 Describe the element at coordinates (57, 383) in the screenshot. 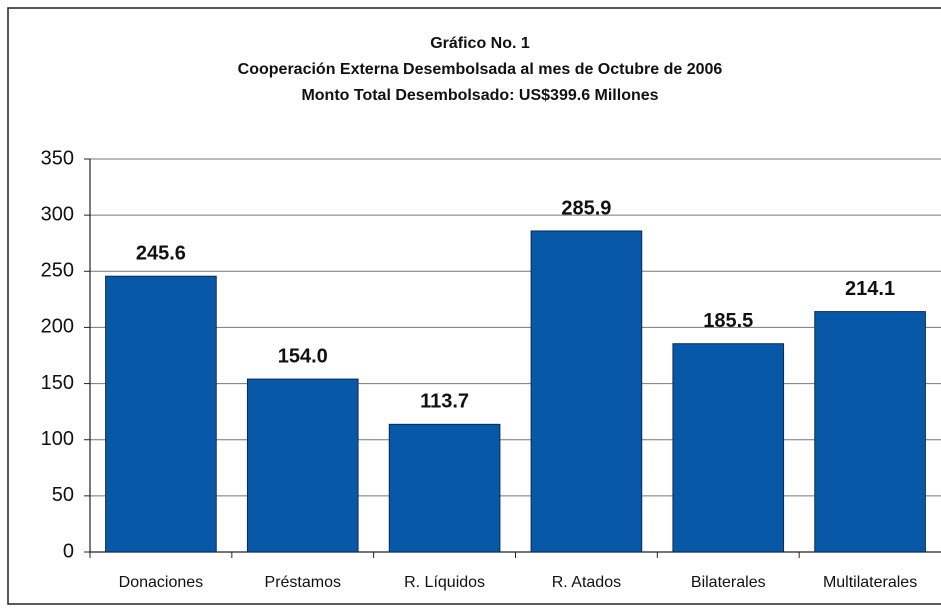

I see `y-tick-label: 150` at that location.